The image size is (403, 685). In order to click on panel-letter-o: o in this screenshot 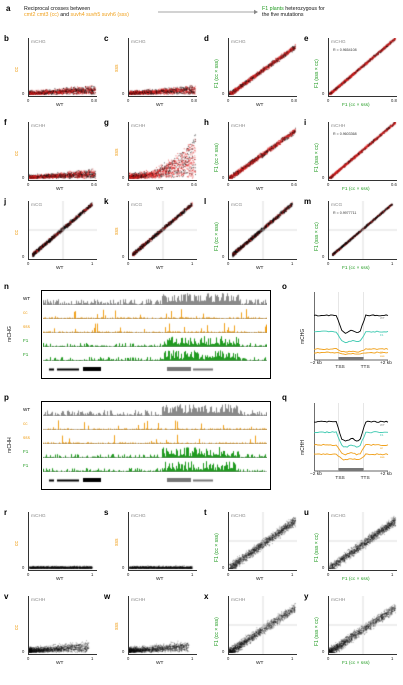, I will do `click(284, 286)`.